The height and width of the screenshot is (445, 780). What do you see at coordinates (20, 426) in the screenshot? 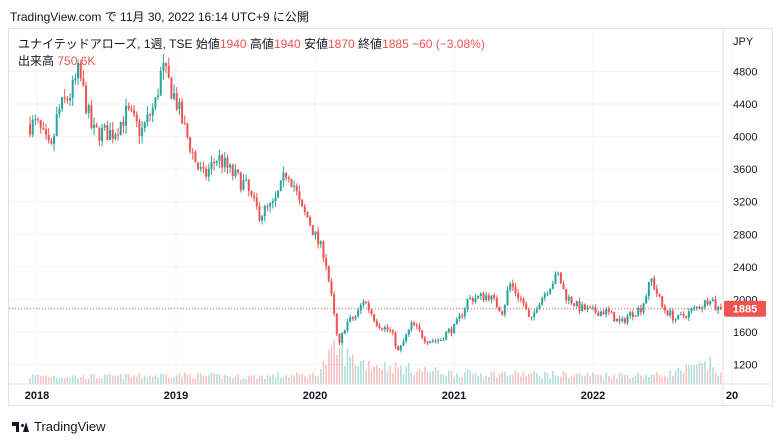
I see `tradingview-logo-icon` at bounding box center [20, 426].